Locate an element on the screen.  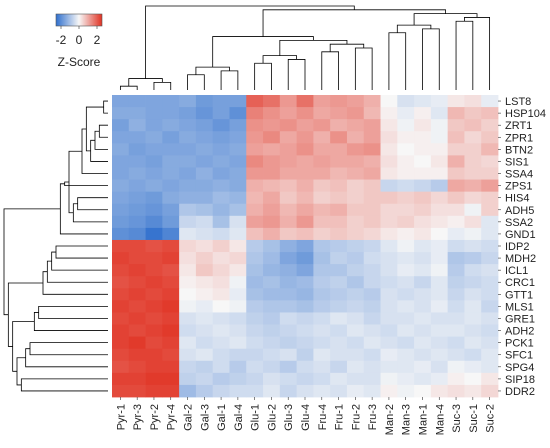
row-label: CRC1 is located at coordinates (520, 283).